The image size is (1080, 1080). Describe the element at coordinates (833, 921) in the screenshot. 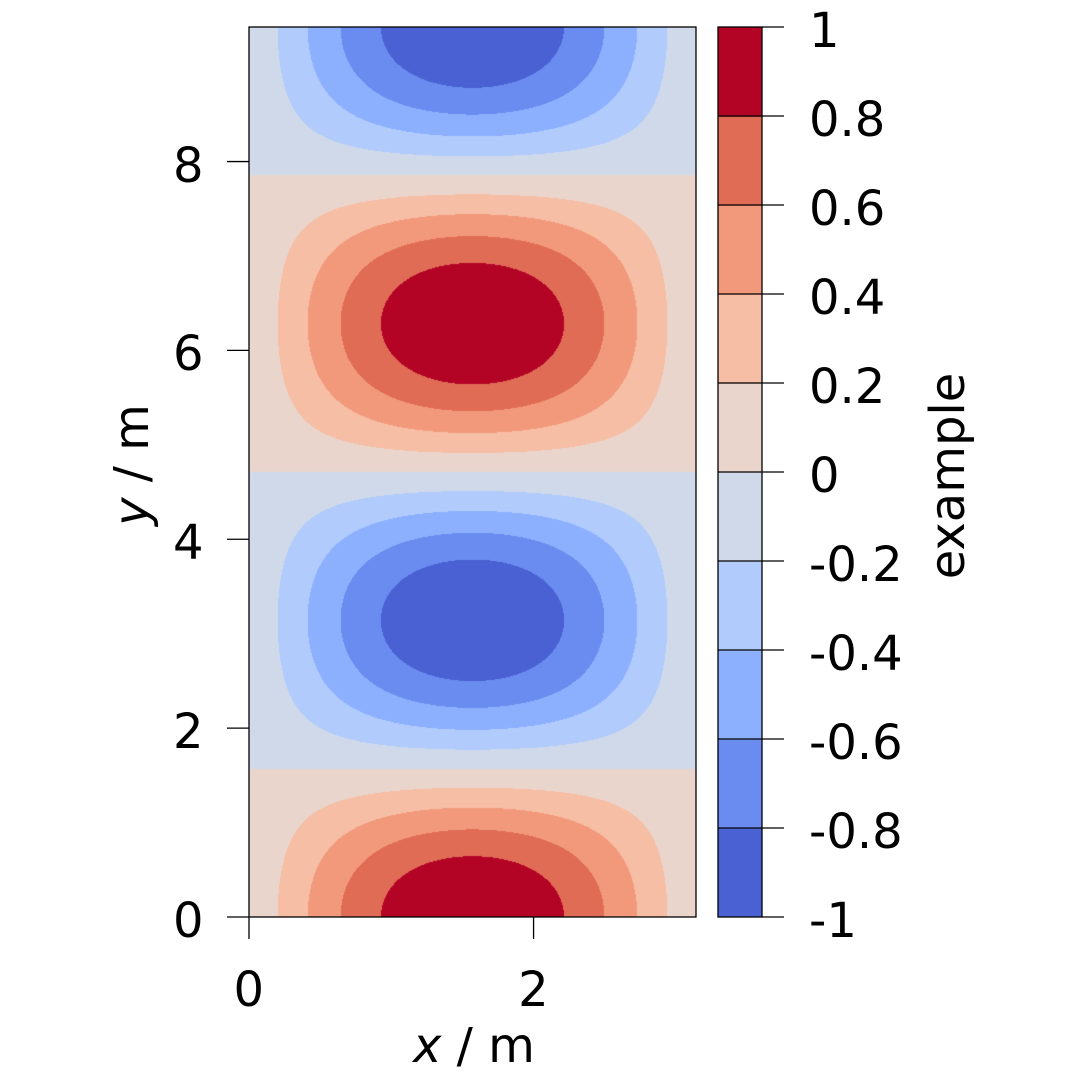

I see `colorbar-tick-label: -1` at that location.